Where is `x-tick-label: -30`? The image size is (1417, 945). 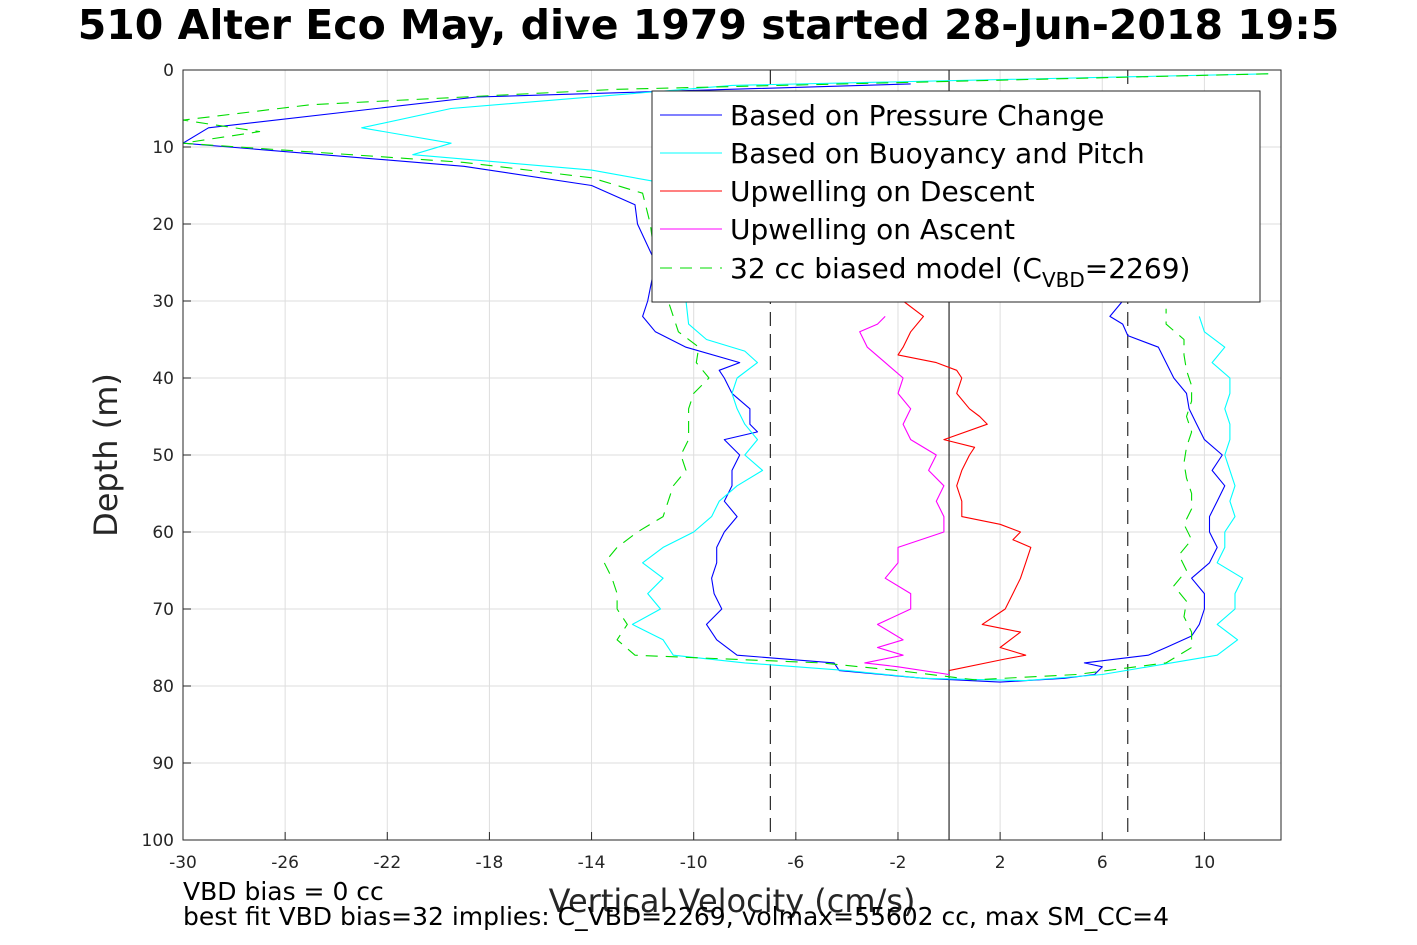 x-tick-label: -30 is located at coordinates (183, 863).